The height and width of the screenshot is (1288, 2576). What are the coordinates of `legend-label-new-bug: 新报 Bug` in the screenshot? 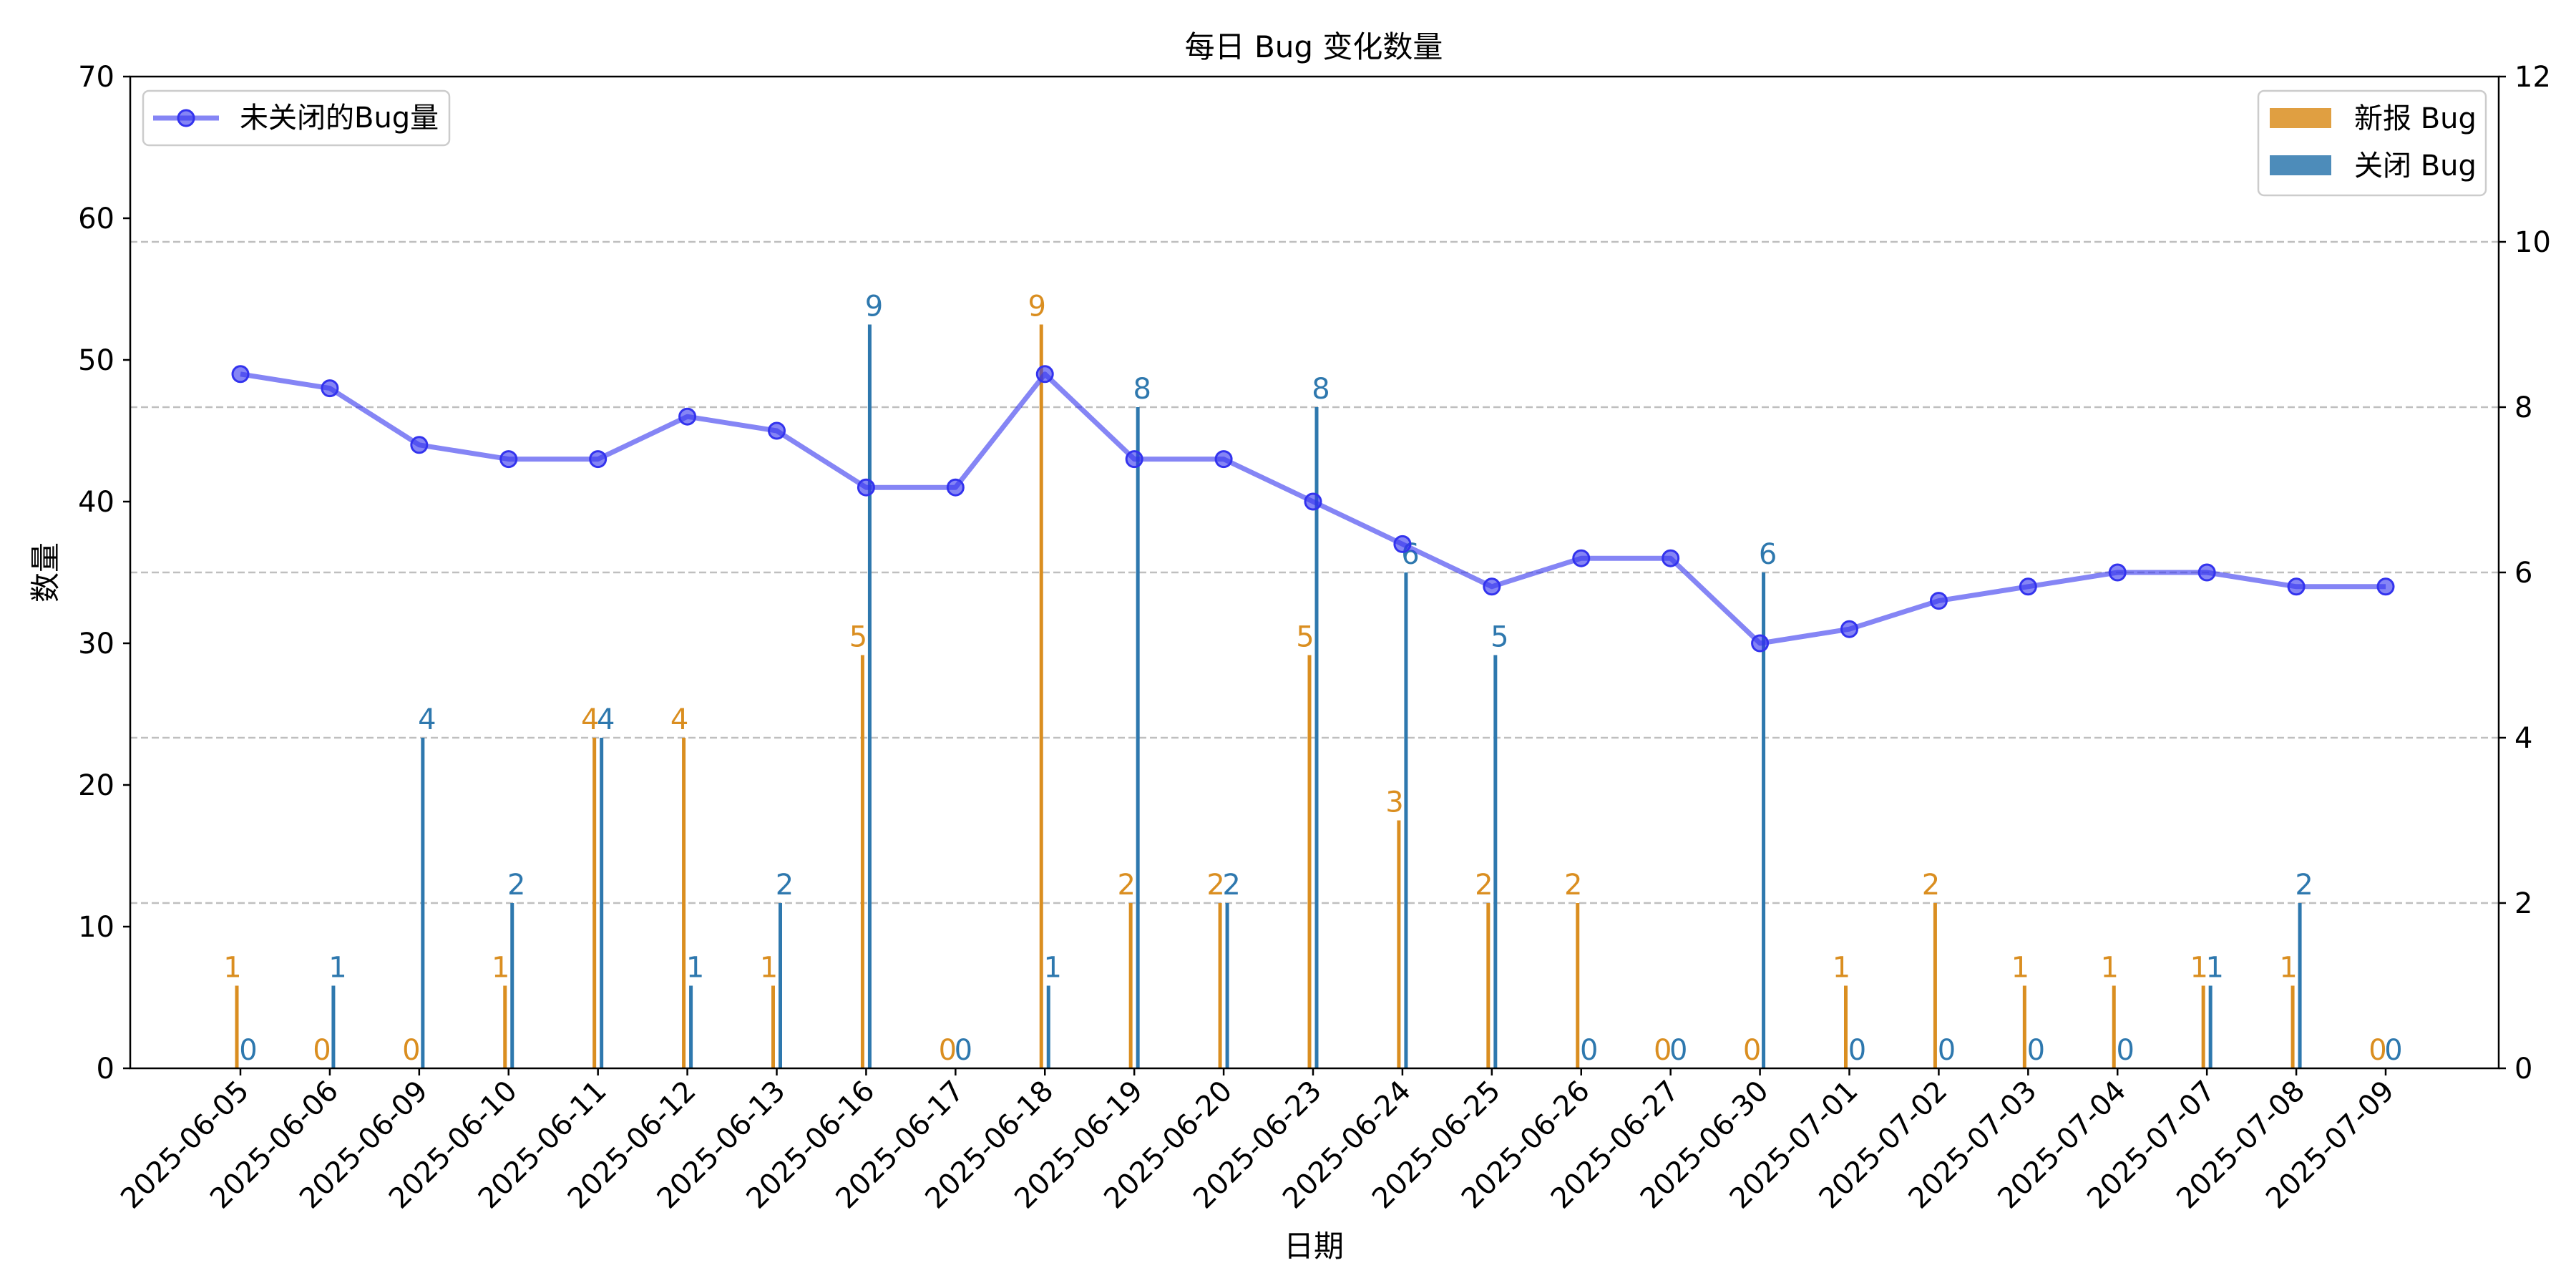 It's located at (2415, 118).